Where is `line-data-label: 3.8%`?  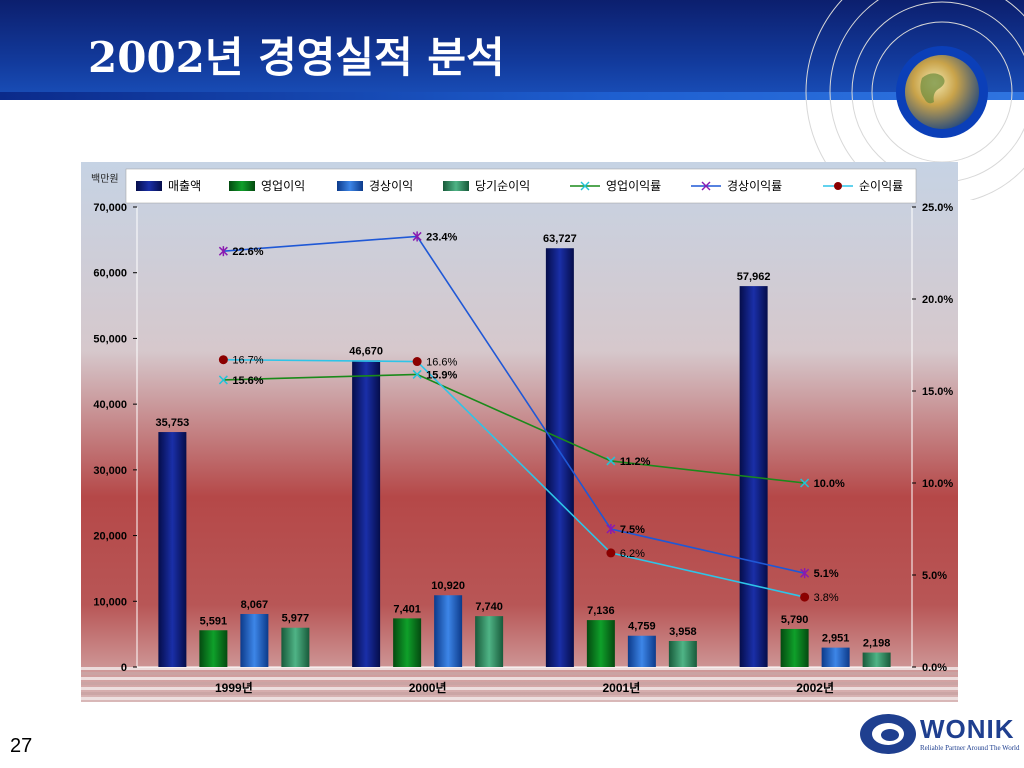 line-data-label: 3.8% is located at coordinates (826, 598).